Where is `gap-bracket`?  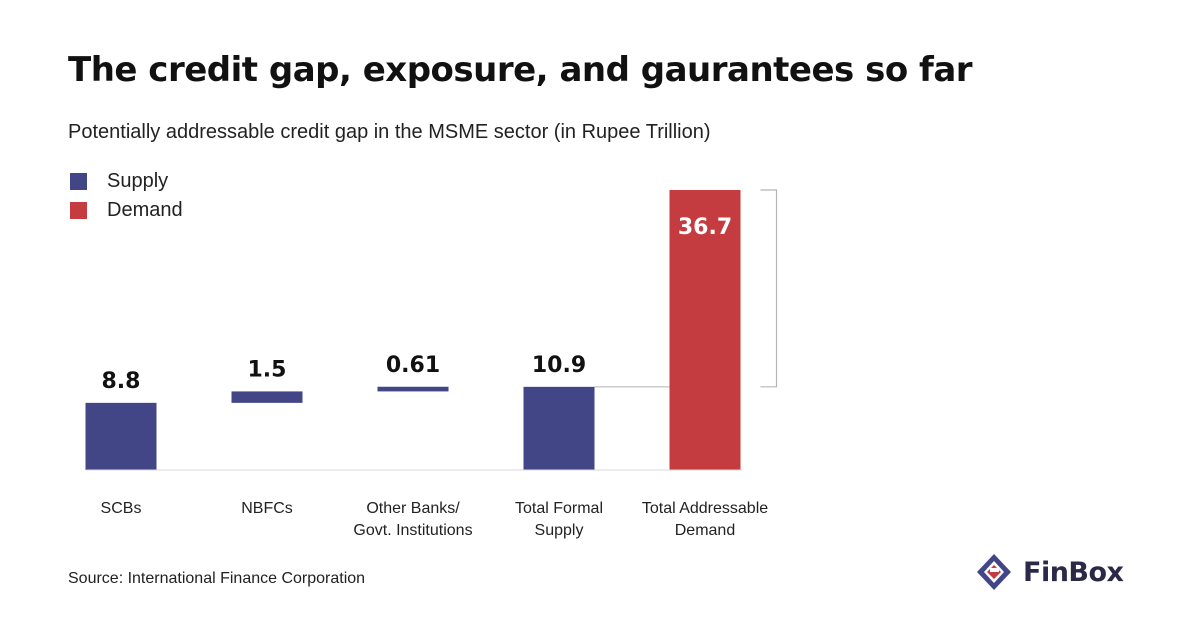
gap-bracket is located at coordinates (769, 288).